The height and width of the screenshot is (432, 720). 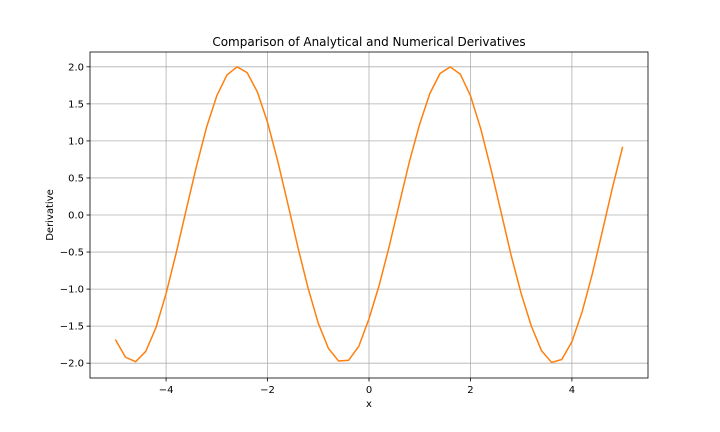 I want to click on x-tick-label: −2, so click(x=267, y=390).